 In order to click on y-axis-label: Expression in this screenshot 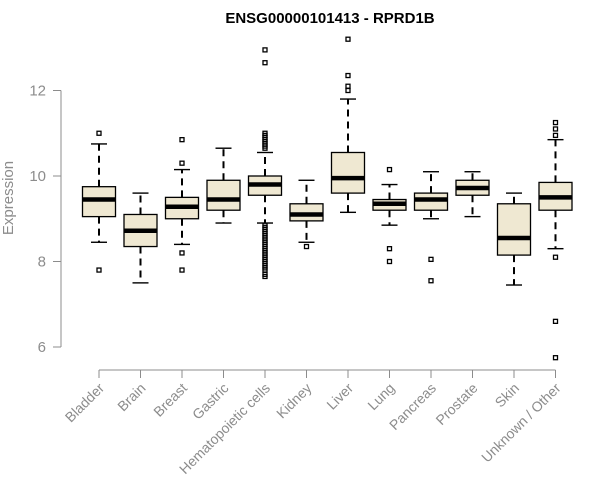, I will do `click(8, 198)`.